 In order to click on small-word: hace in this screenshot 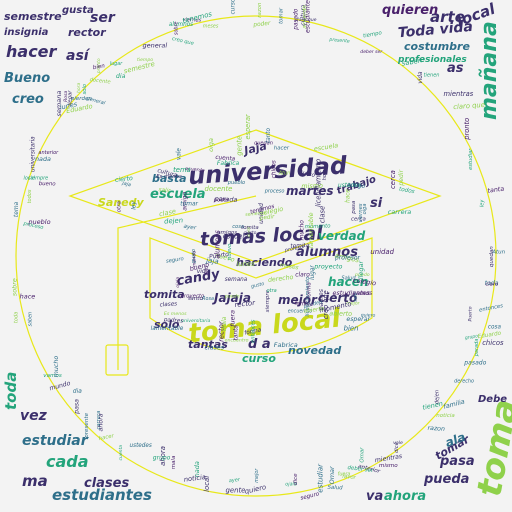, I will do `click(28, 297)`.